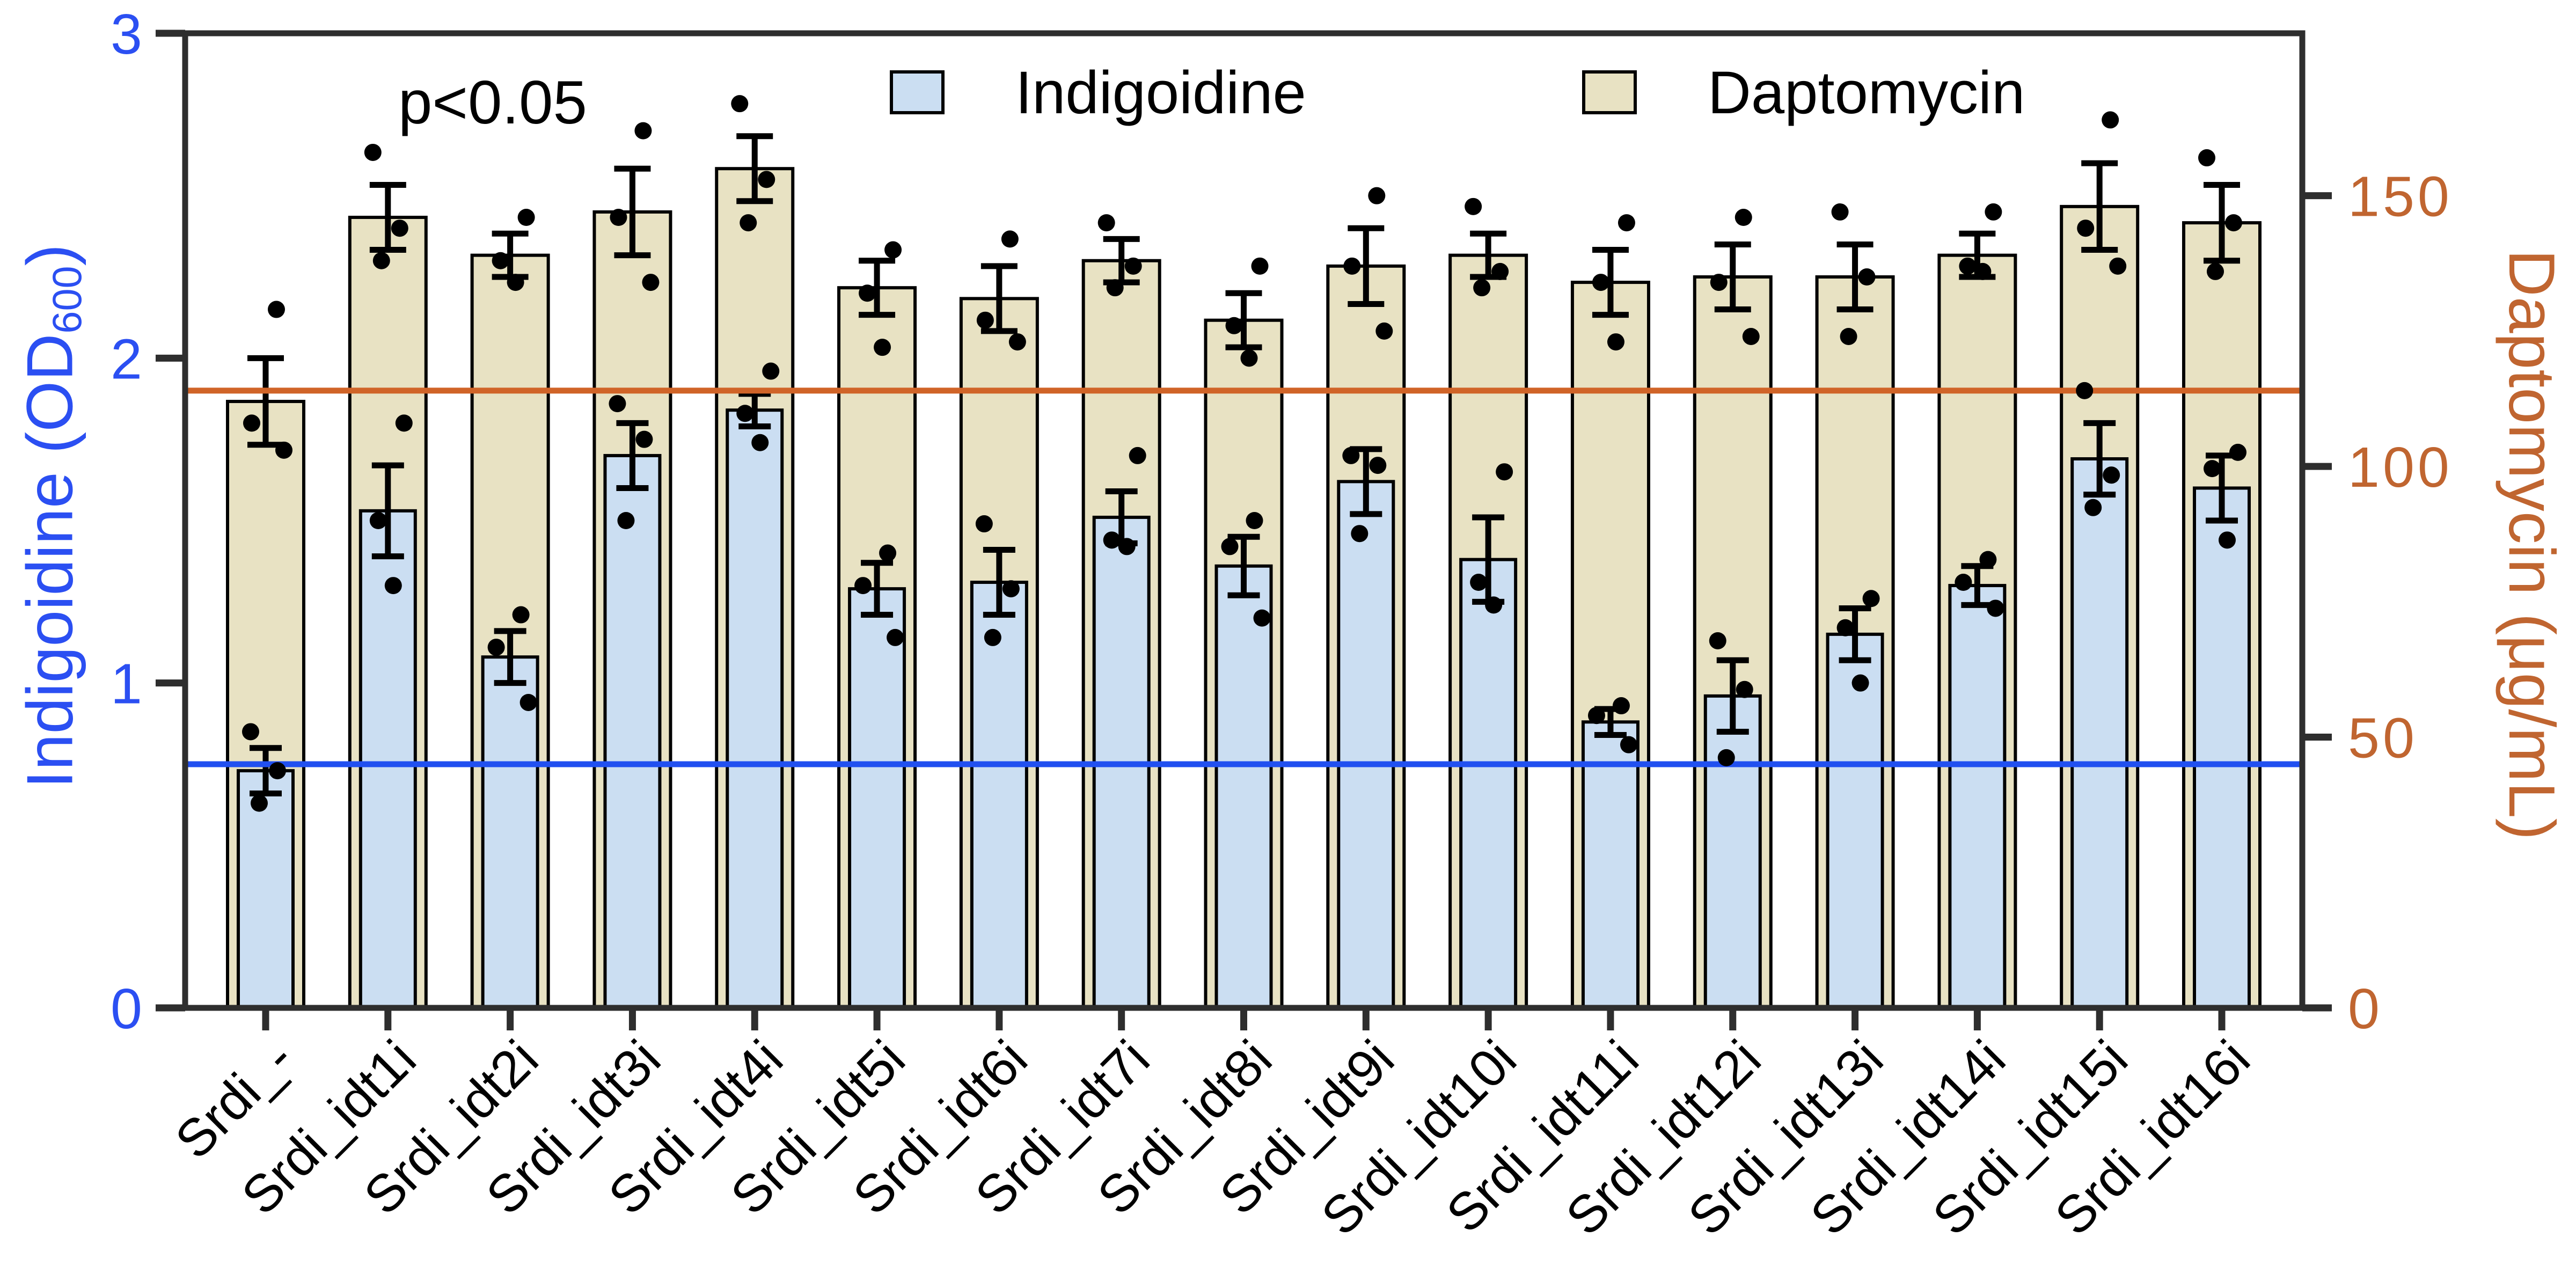 The width and height of the screenshot is (2576, 1288). Describe the element at coordinates (1244, 650) in the screenshot. I see `bar-group-Srdi_idt8i` at that location.